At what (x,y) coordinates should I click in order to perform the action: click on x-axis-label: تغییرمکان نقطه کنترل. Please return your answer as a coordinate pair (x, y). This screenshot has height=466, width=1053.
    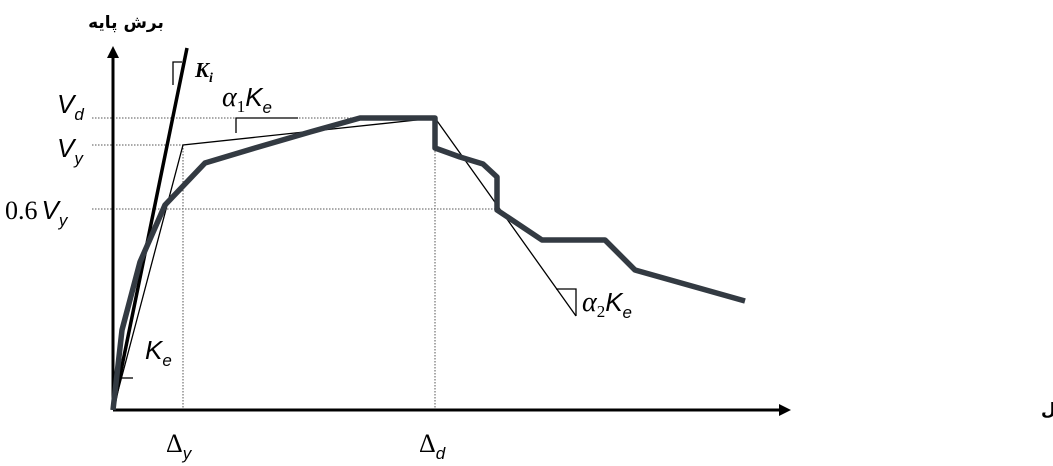
    Looking at the image, I should click on (1047, 410).